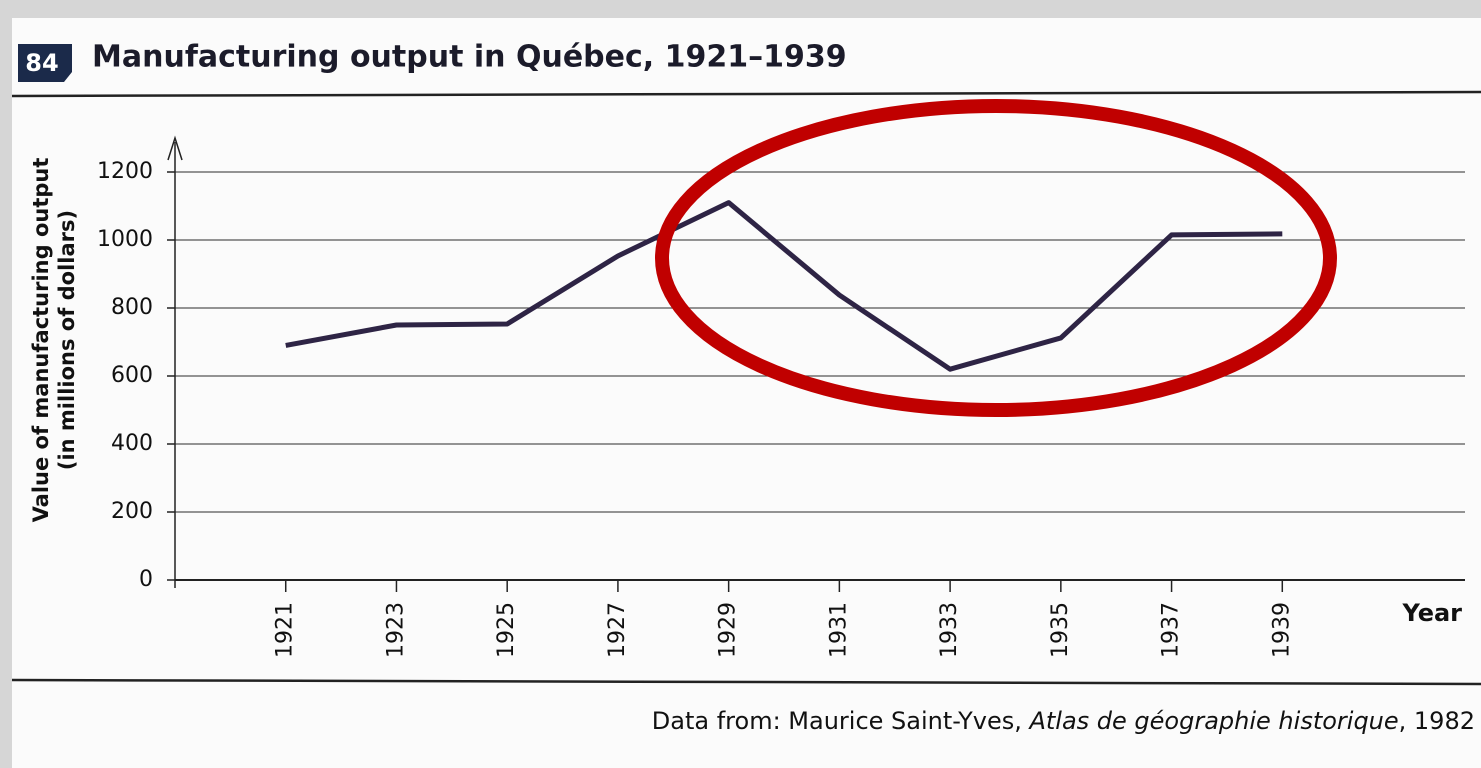 The image size is (1481, 768). Describe the element at coordinates (1432, 613) in the screenshot. I see `x-axis-label: Year` at that location.